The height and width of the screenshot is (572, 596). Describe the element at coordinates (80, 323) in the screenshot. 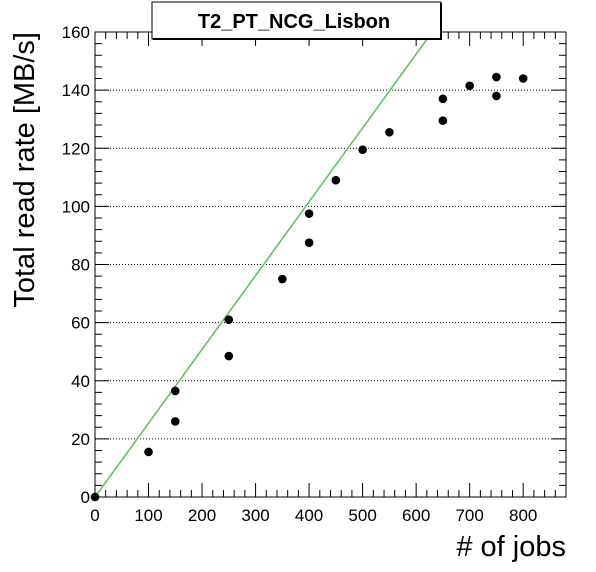

I see `y-tick-label: 60` at that location.